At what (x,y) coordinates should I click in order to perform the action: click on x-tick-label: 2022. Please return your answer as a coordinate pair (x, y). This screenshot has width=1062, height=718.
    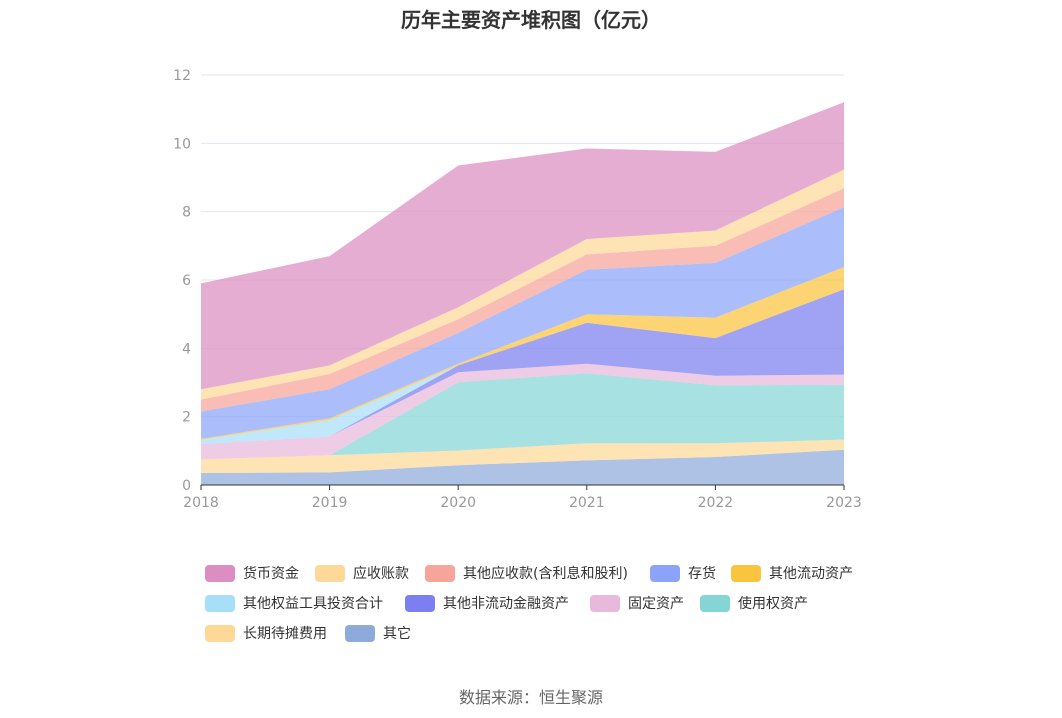
    Looking at the image, I should click on (716, 503).